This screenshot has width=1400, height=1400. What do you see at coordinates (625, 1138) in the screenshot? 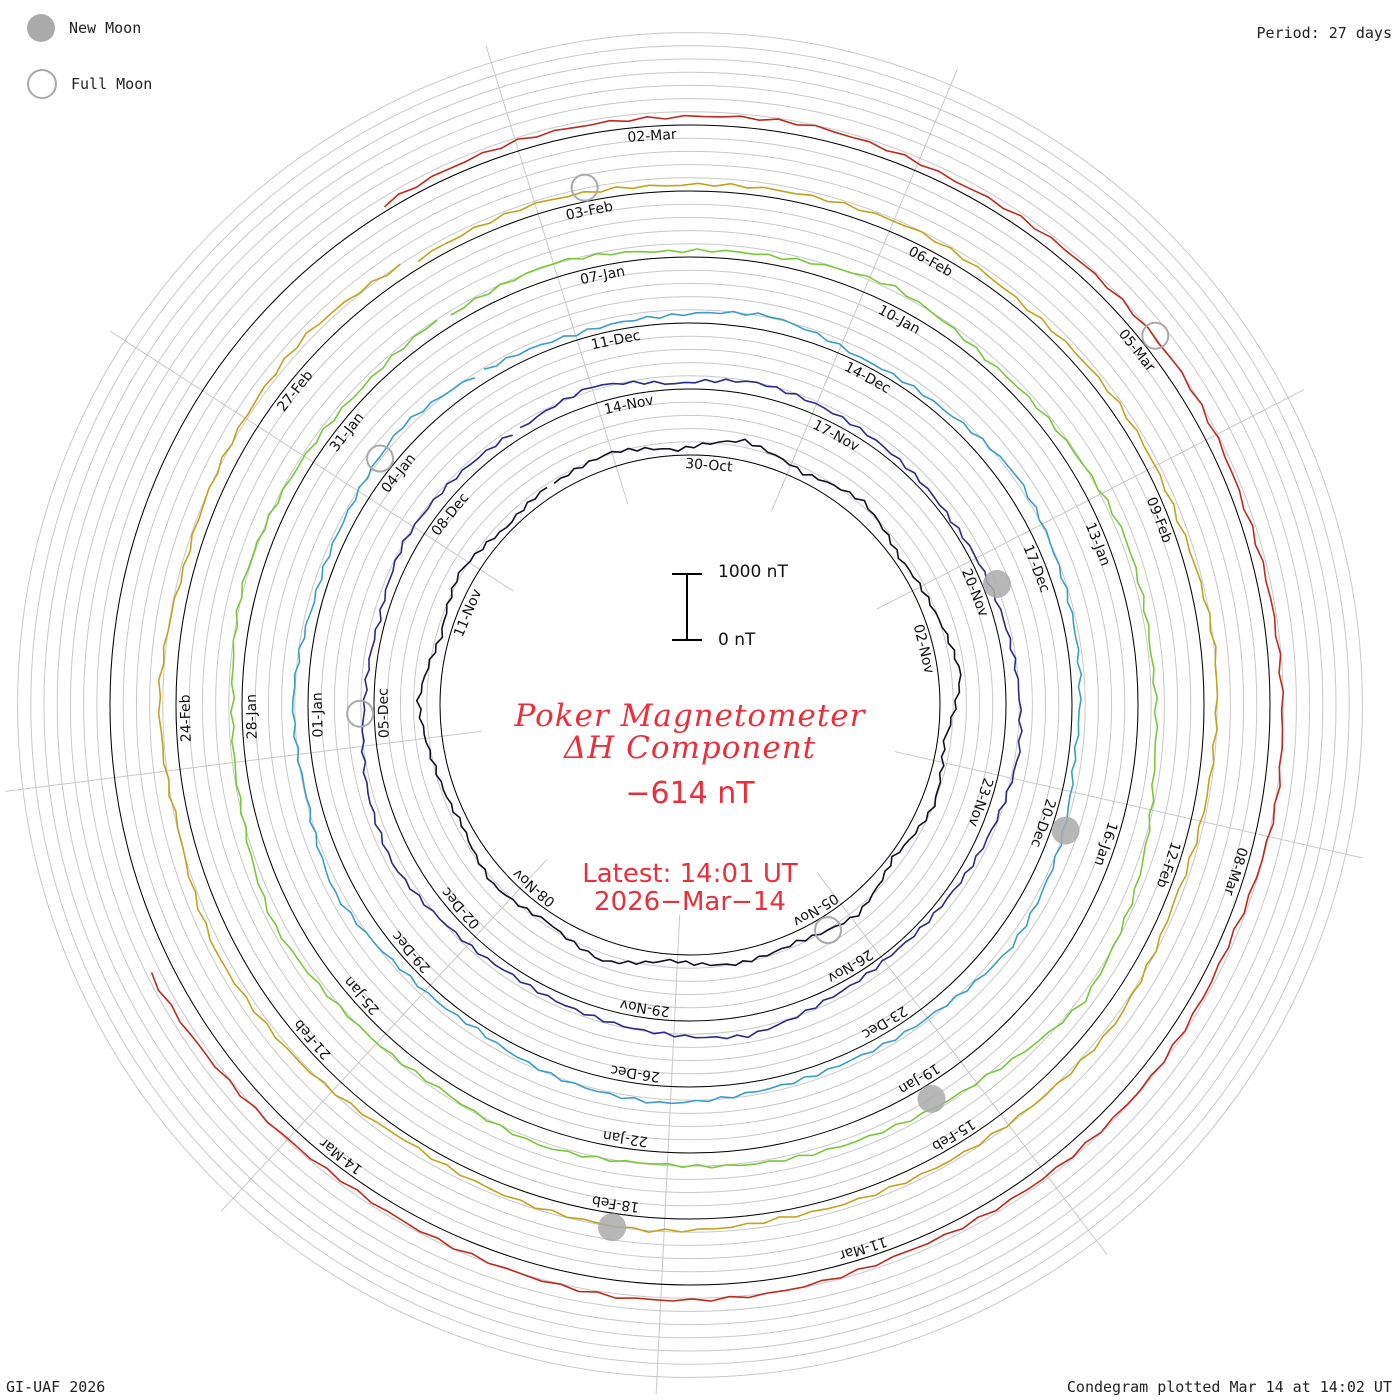
I see `date-label: 22-Jan` at bounding box center [625, 1138].